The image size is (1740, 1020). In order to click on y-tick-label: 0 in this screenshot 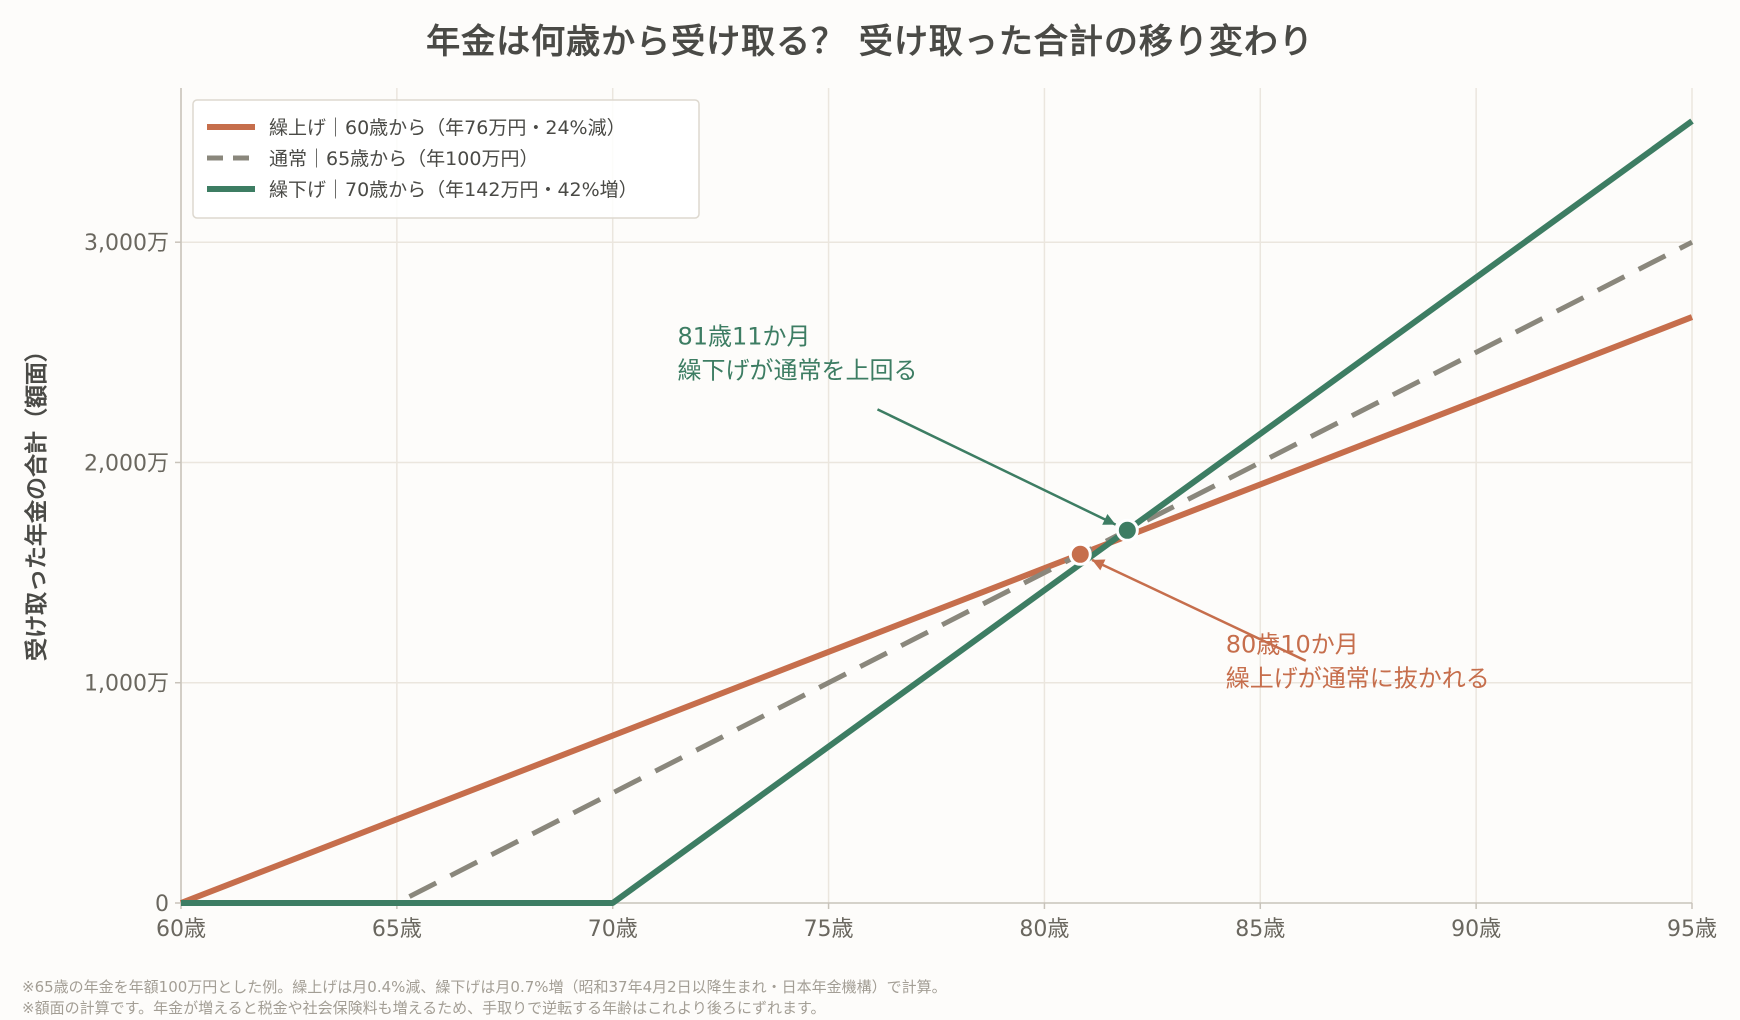, I will do `click(162, 904)`.